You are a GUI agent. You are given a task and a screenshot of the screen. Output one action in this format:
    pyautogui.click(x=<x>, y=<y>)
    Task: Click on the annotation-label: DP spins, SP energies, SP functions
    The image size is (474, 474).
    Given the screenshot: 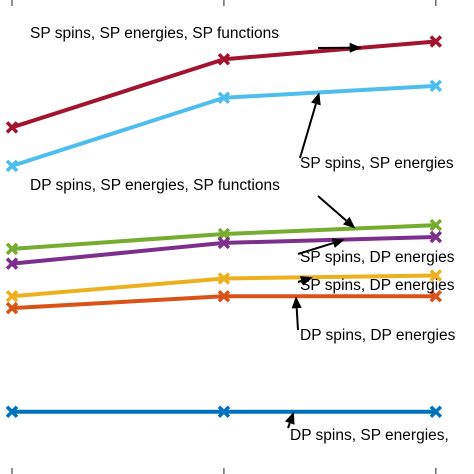 What is the action you would take?
    pyautogui.click(x=155, y=185)
    